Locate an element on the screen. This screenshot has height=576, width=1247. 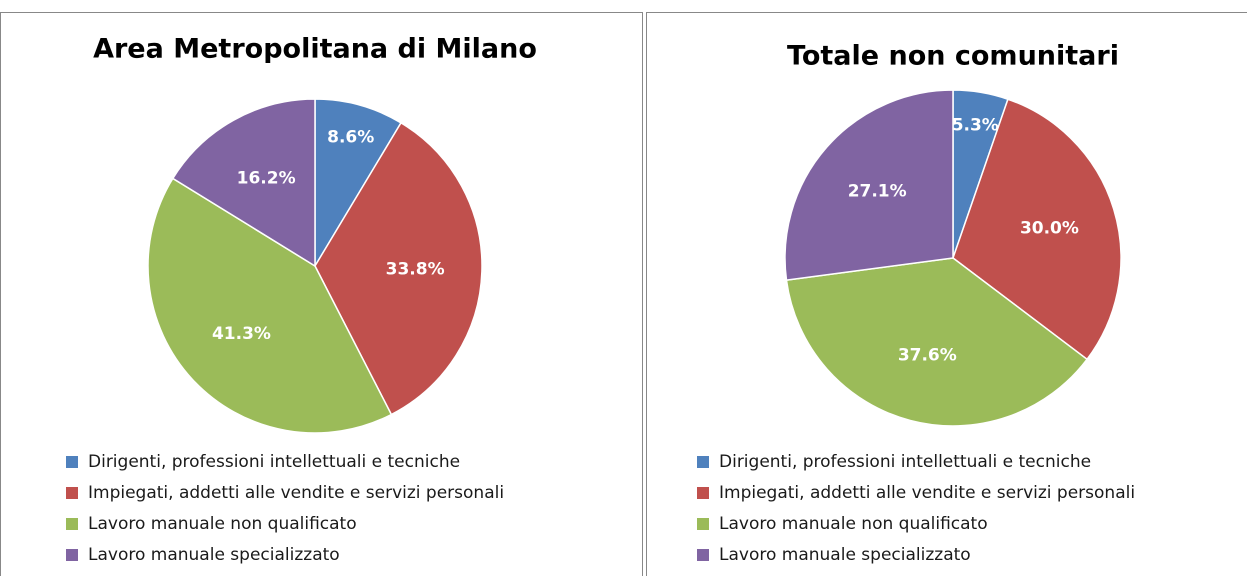
chart-title: Area Metropolitana di Milano is located at coordinates (315, 49).